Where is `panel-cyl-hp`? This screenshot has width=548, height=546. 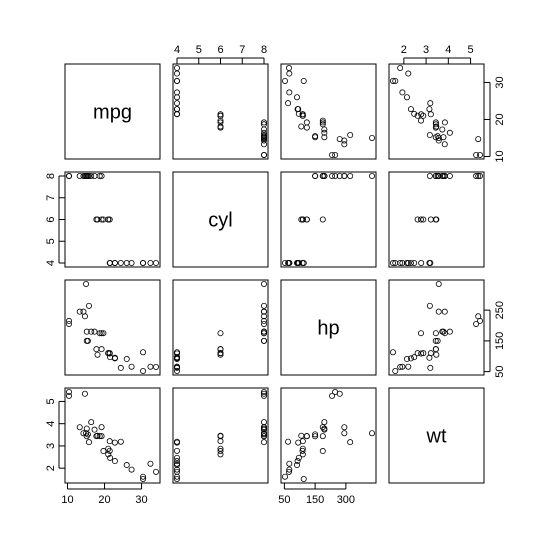 panel-cyl-hp is located at coordinates (328, 219).